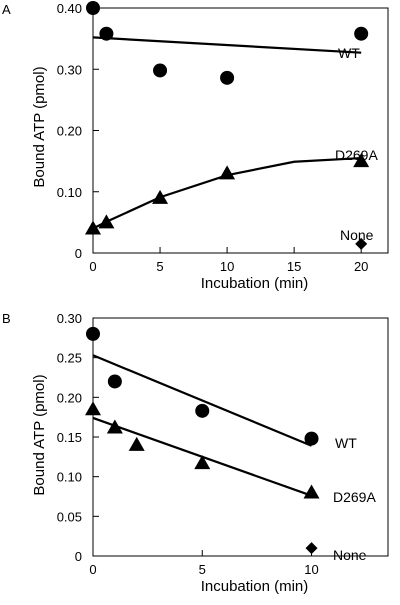  I want to click on panel-b-letter: B, so click(6, 318).